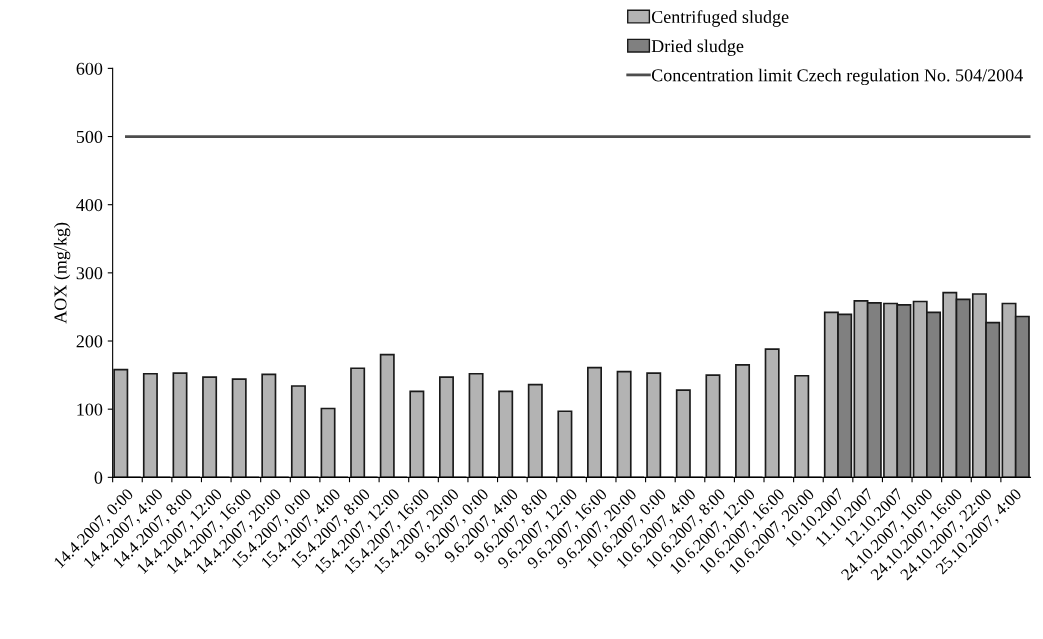 The image size is (1043, 639). What do you see at coordinates (62, 273) in the screenshot?
I see `y-axis-title: AOX (mg/kg)` at bounding box center [62, 273].